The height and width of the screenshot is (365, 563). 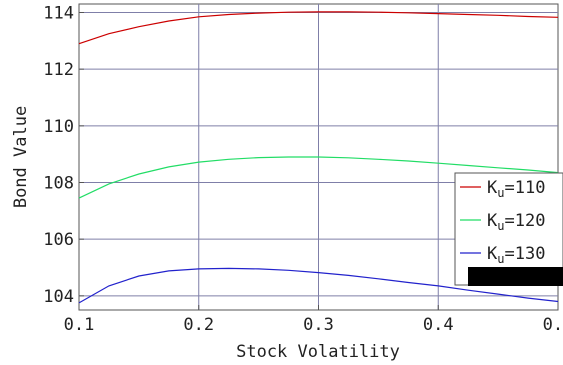 What do you see at coordinates (553, 325) in the screenshot?
I see `x-tick-label: 0.5` at bounding box center [553, 325].